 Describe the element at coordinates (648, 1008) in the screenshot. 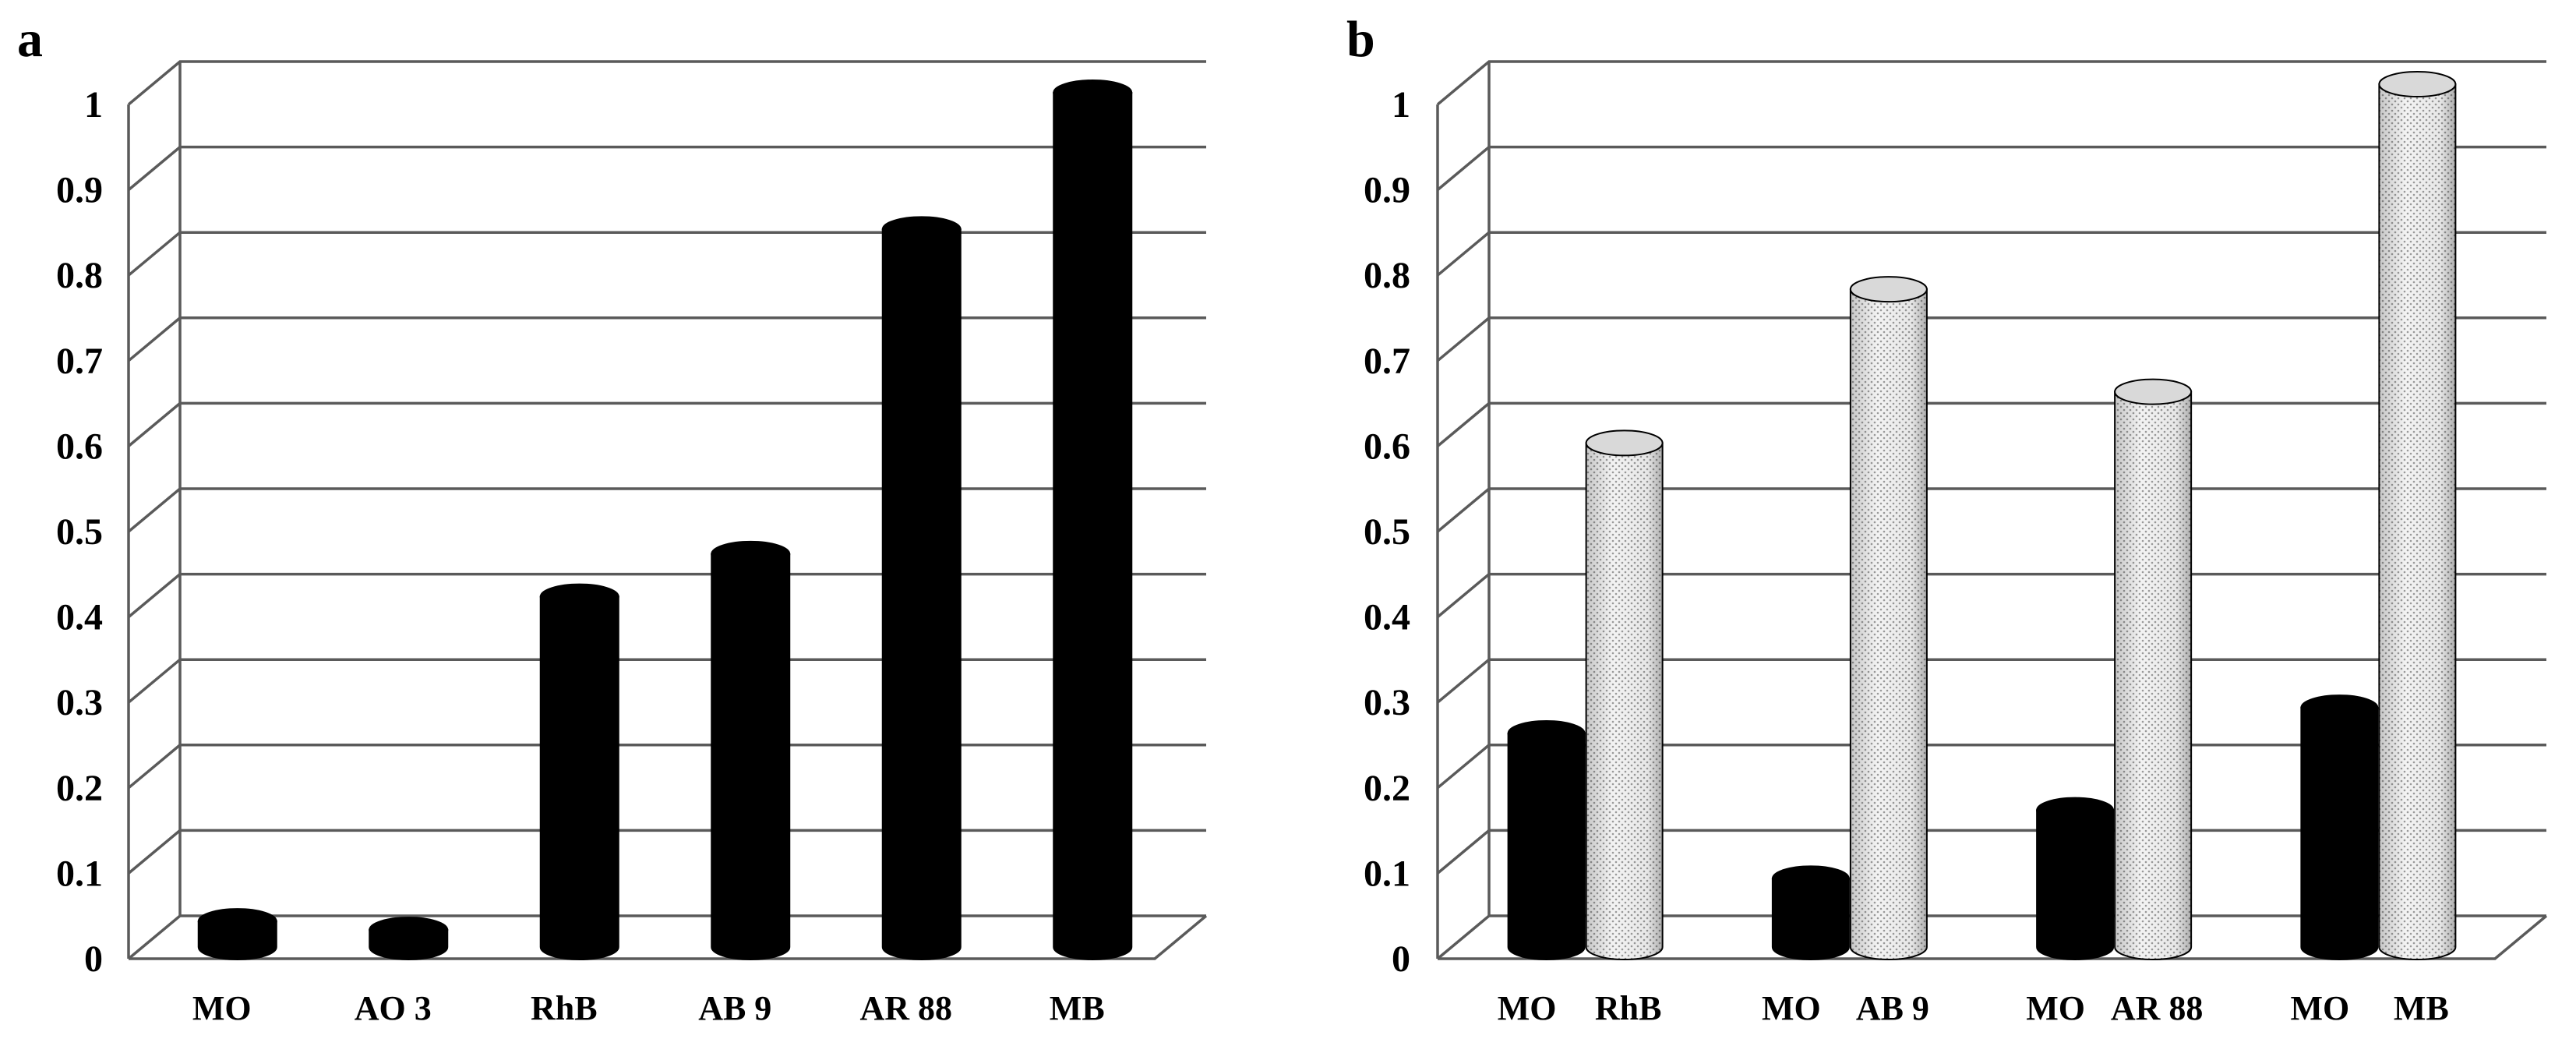

I see `x-axis-labels-a: MO AO 3 RhB AB 9 AR 88 MB` at that location.